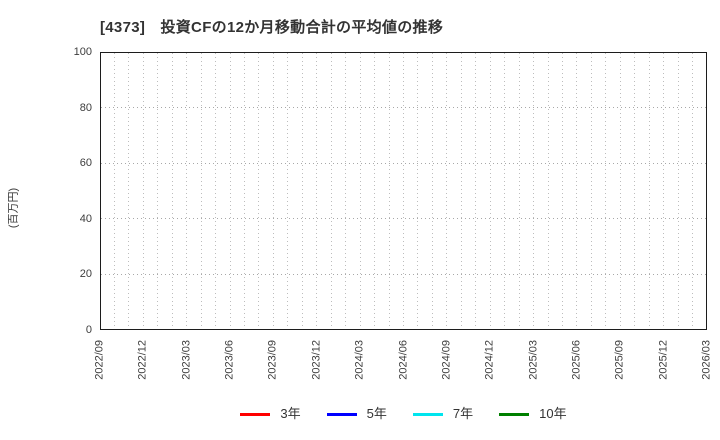 Image resolution: width=720 pixels, height=440 pixels. I want to click on legend-item: 7年, so click(443, 414).